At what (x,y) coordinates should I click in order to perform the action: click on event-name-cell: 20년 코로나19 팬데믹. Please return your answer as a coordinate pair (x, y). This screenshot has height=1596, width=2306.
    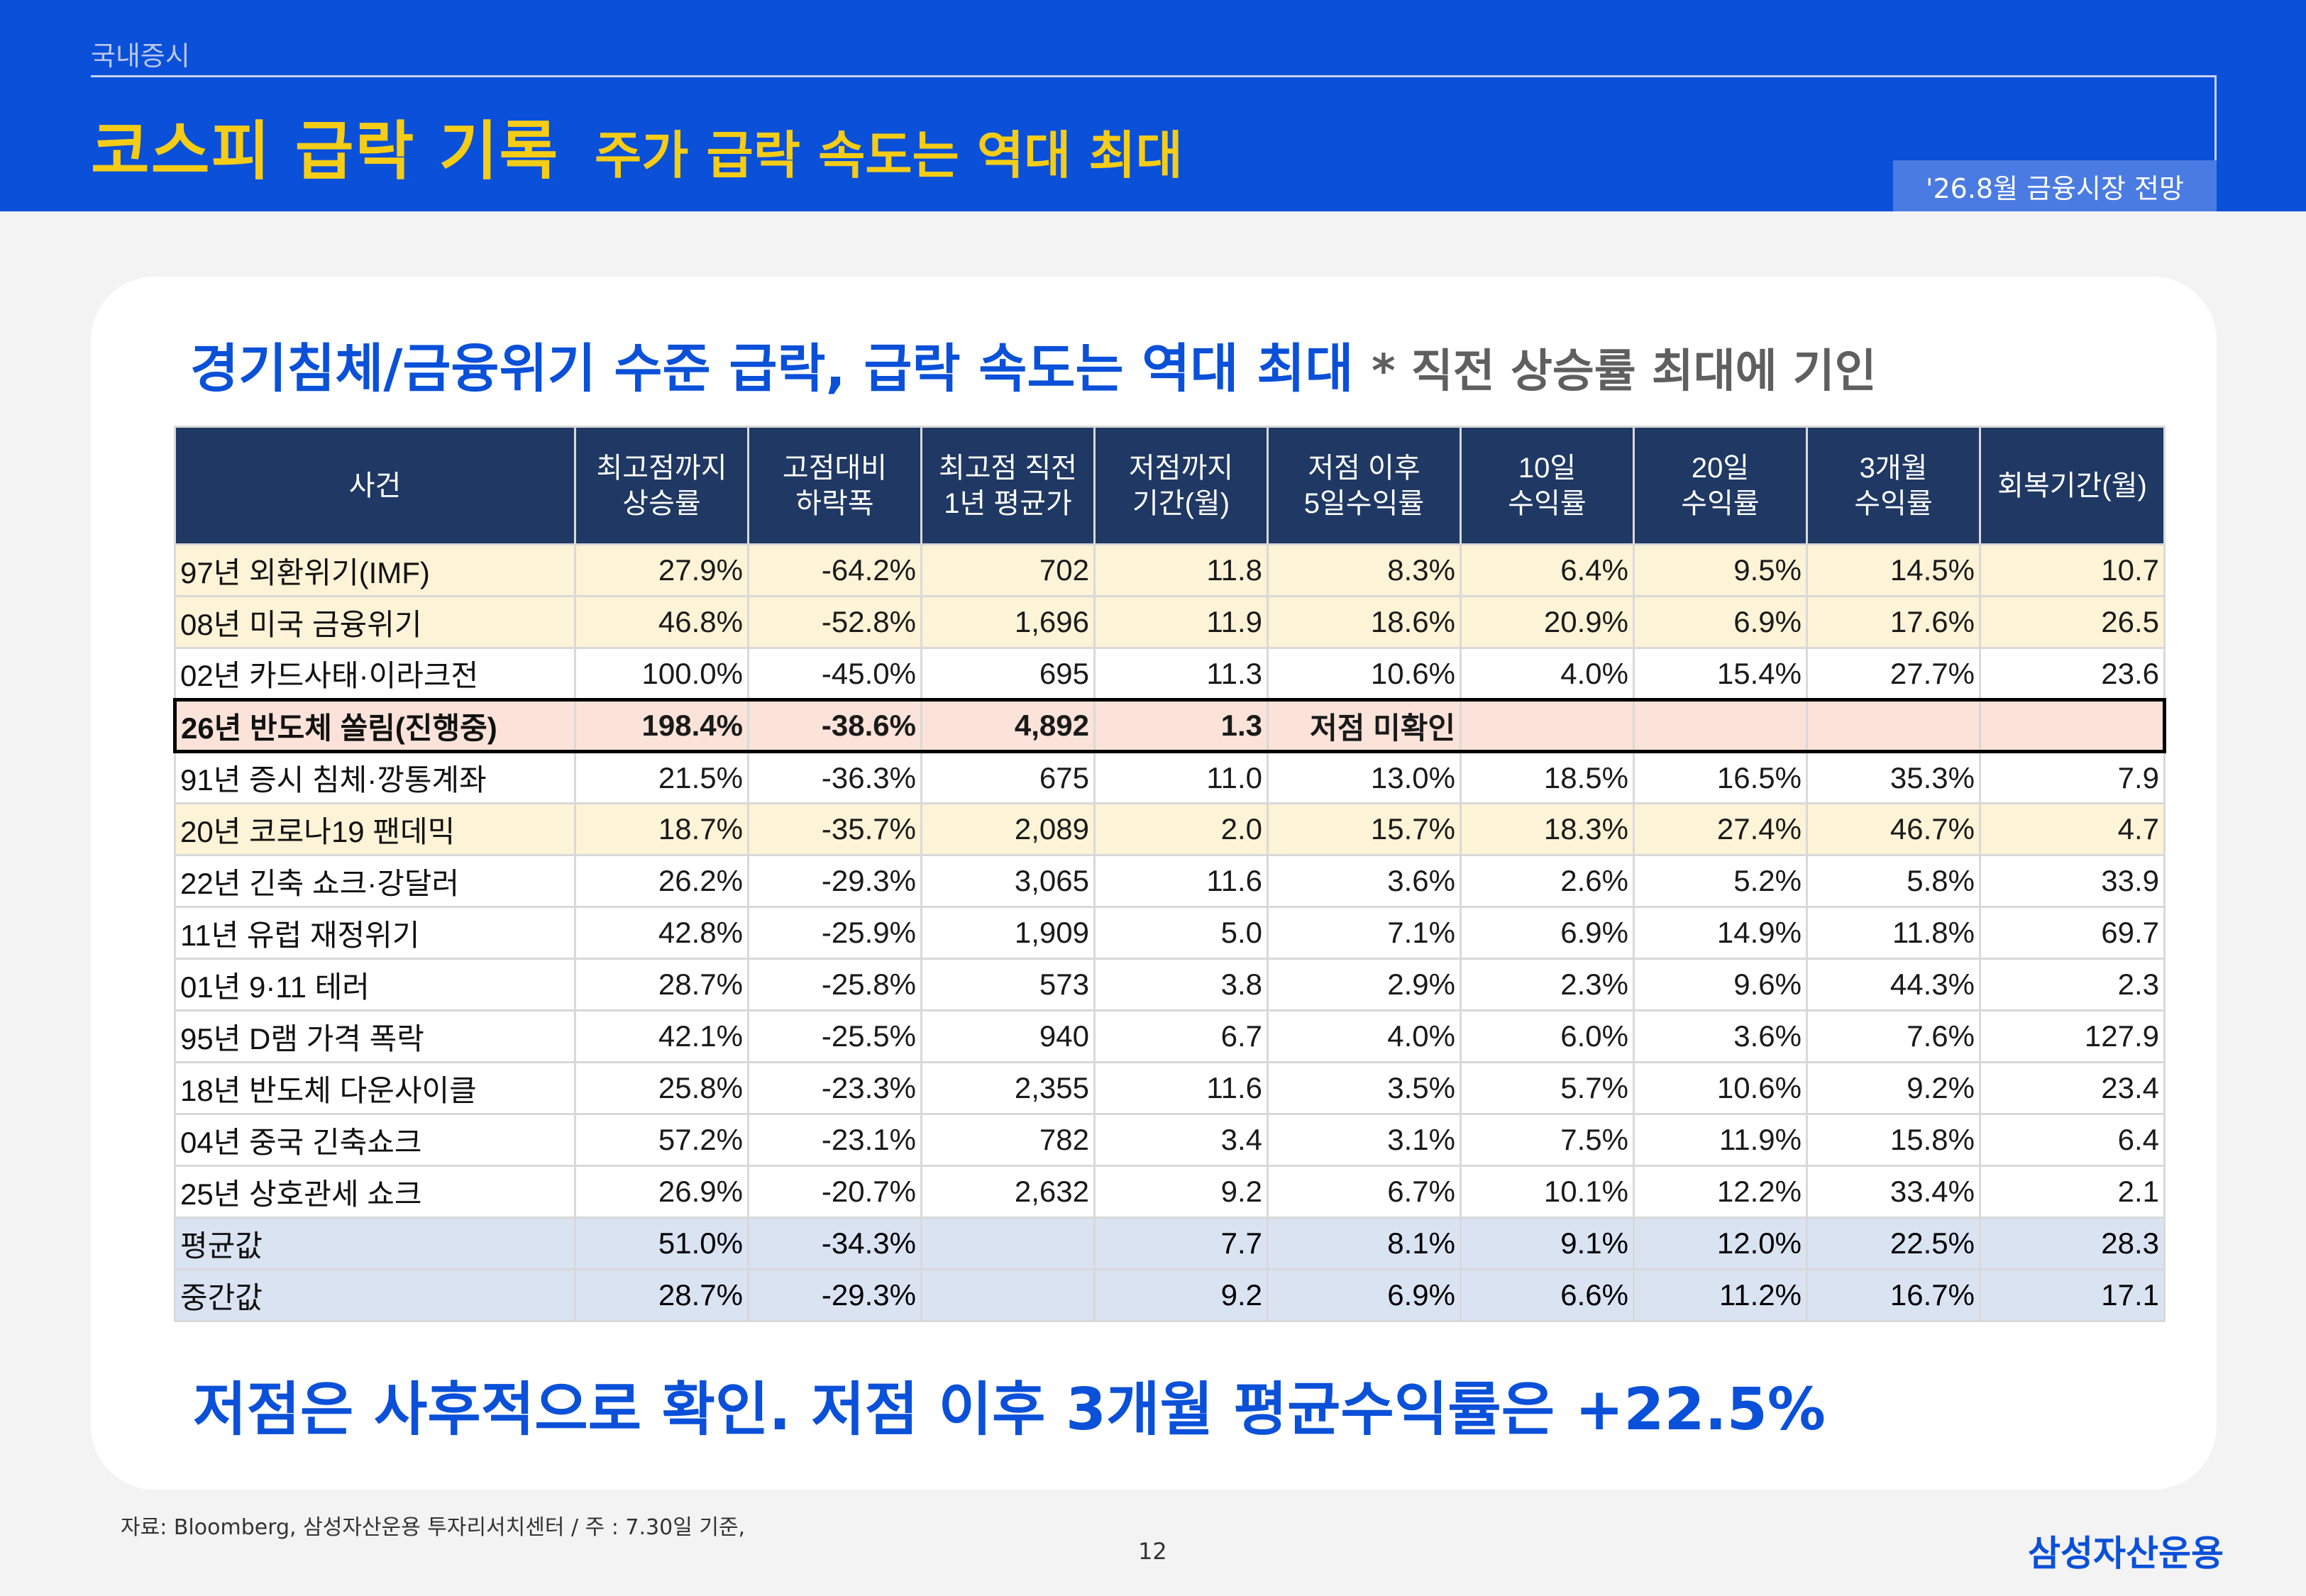
    Looking at the image, I should click on (375, 829).